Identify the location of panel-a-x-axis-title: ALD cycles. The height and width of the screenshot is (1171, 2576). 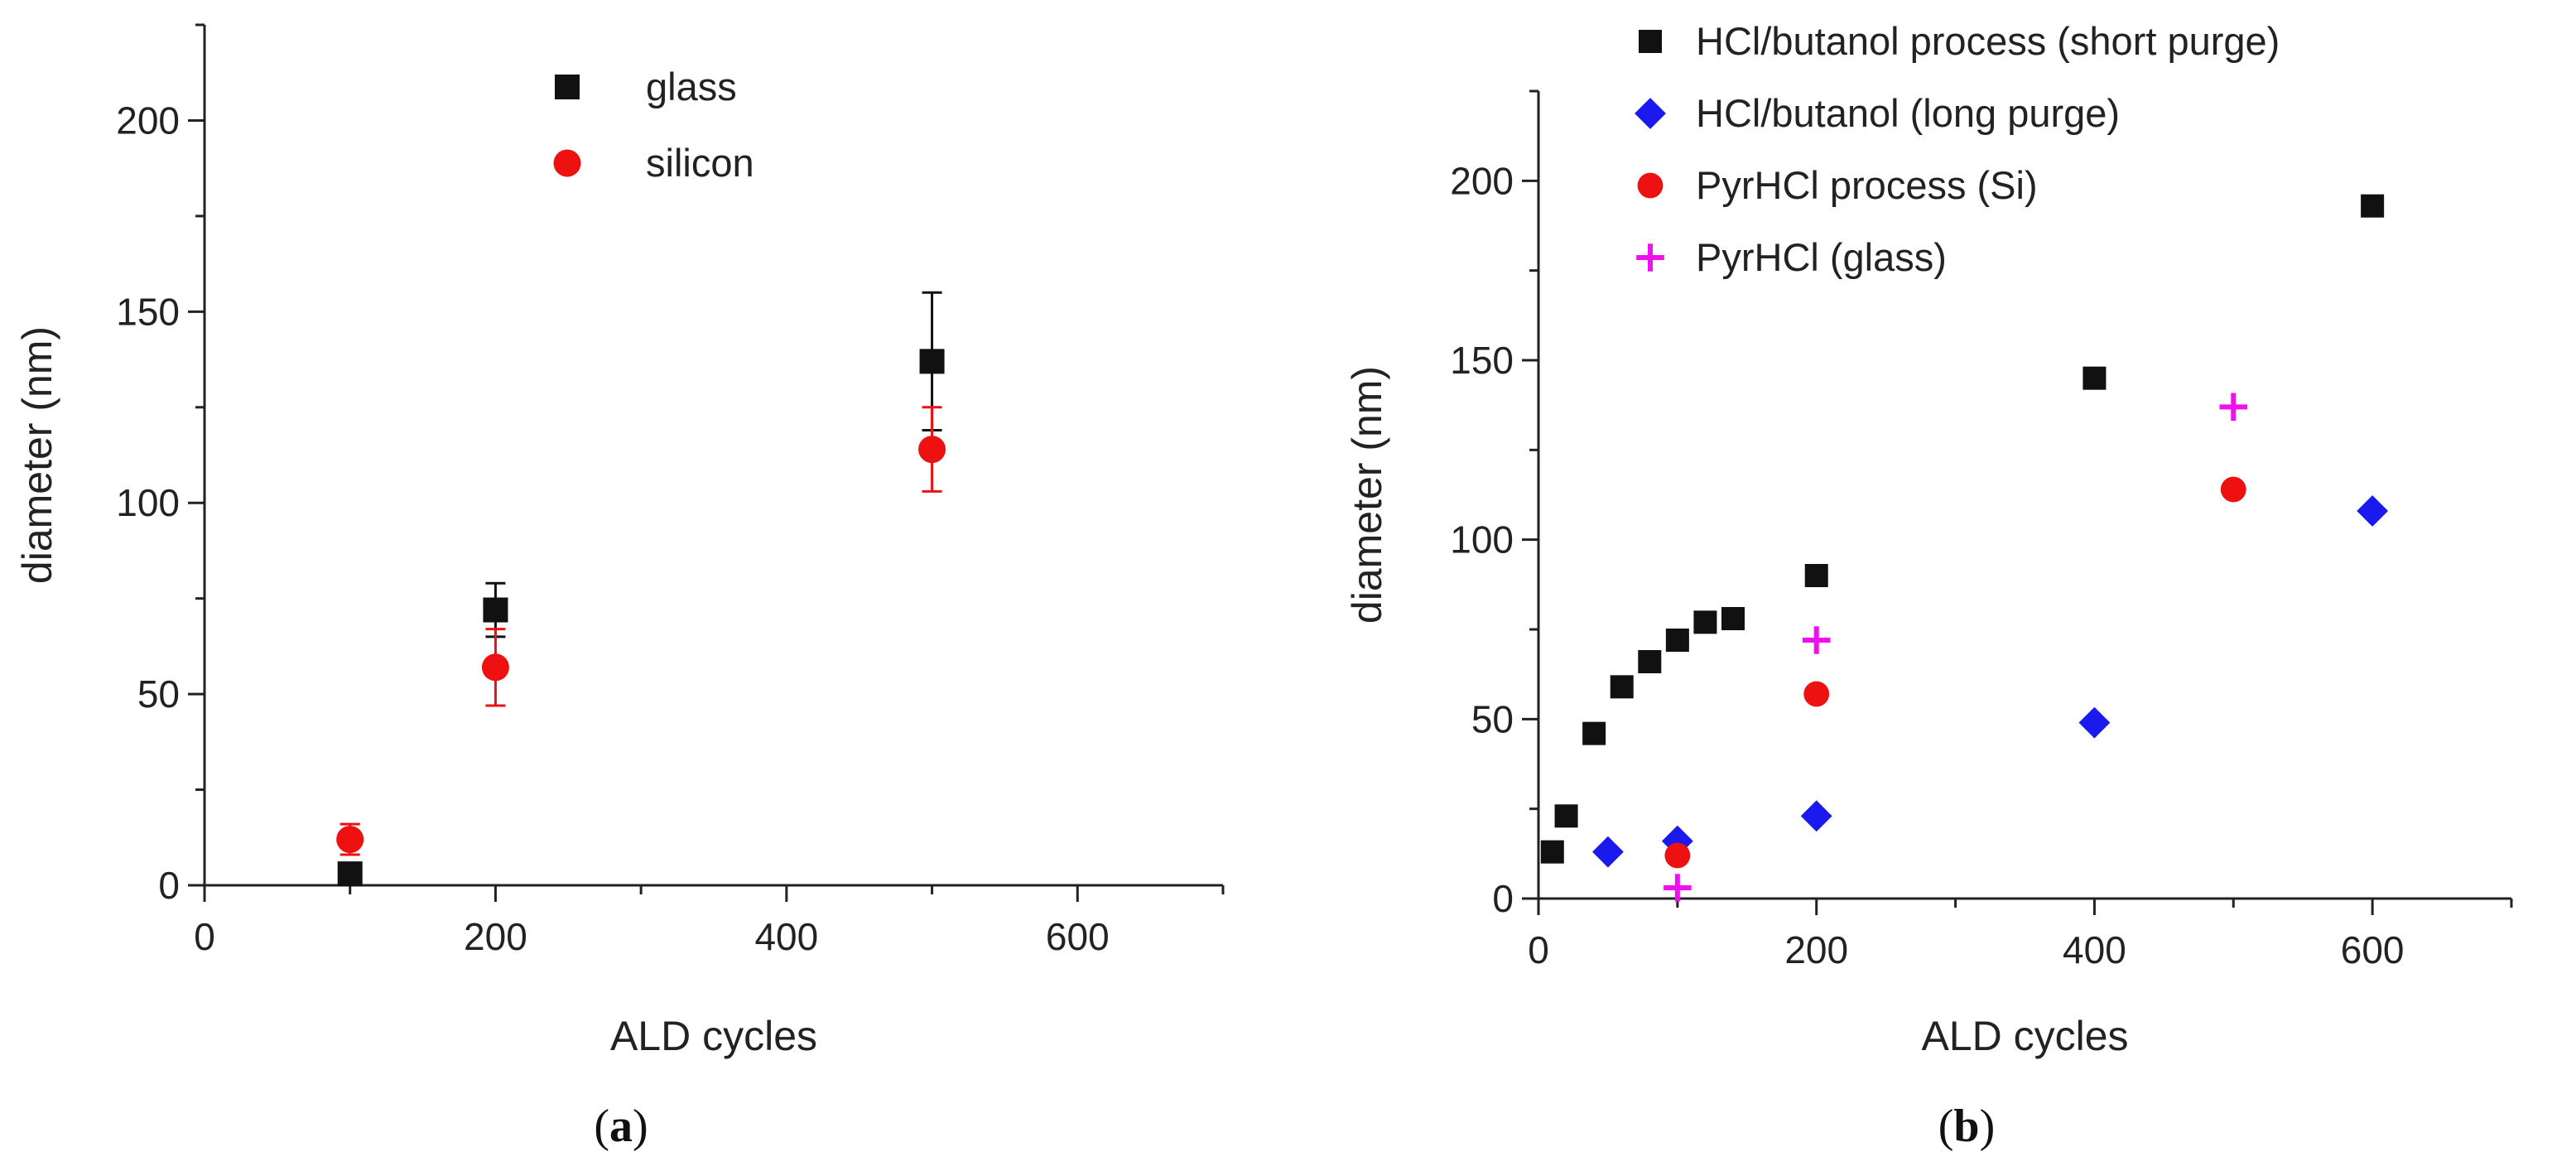
(713, 1036).